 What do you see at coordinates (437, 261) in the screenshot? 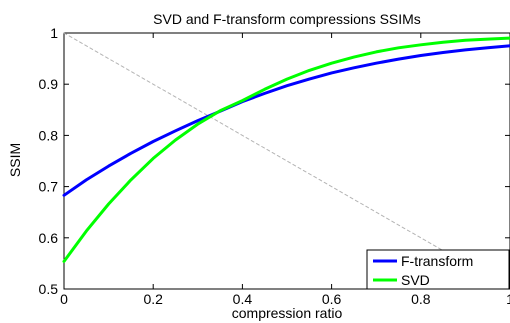
I see `legend-label: F-transform` at bounding box center [437, 261].